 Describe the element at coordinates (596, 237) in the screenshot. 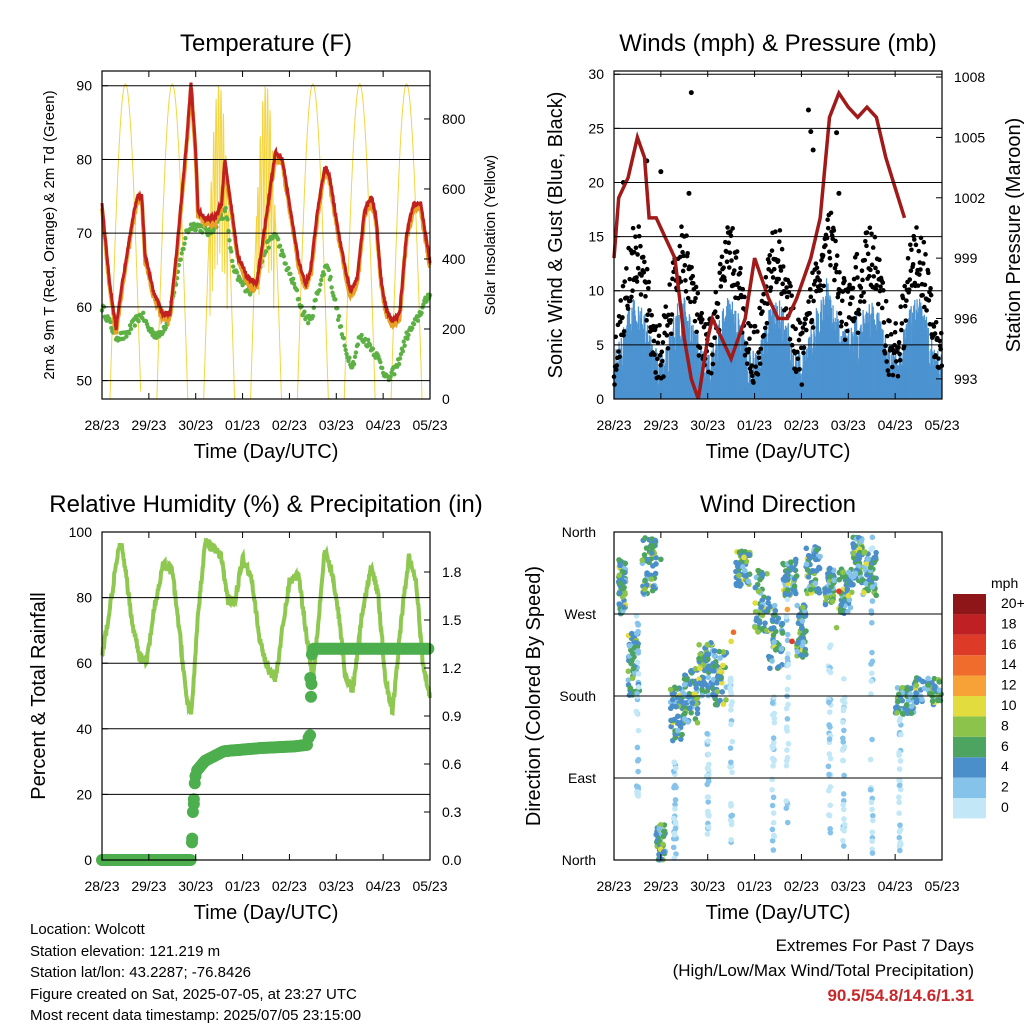

I see `y-tick-label: 15` at that location.